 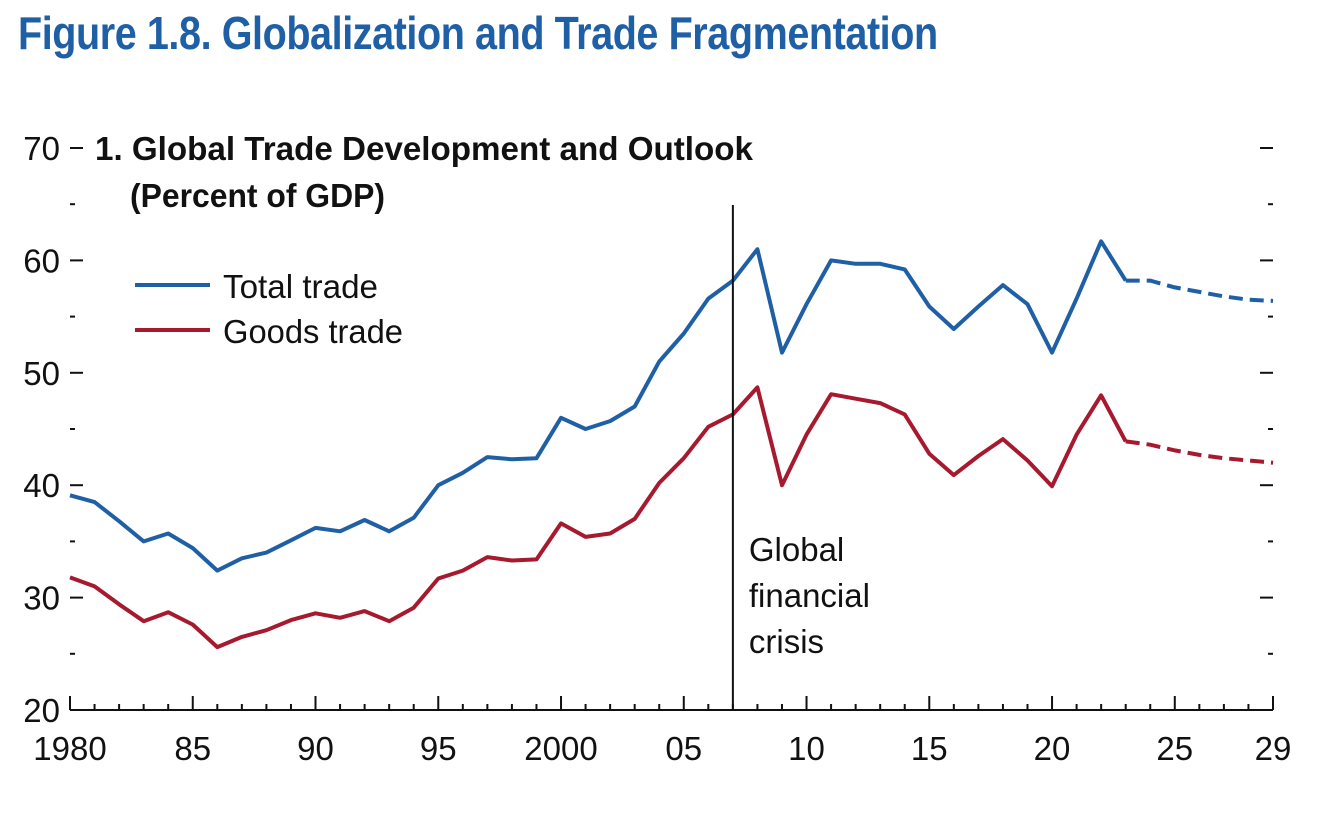 What do you see at coordinates (424, 148) in the screenshot?
I see `chart-title: 1. Global Trade Development and Outlook` at bounding box center [424, 148].